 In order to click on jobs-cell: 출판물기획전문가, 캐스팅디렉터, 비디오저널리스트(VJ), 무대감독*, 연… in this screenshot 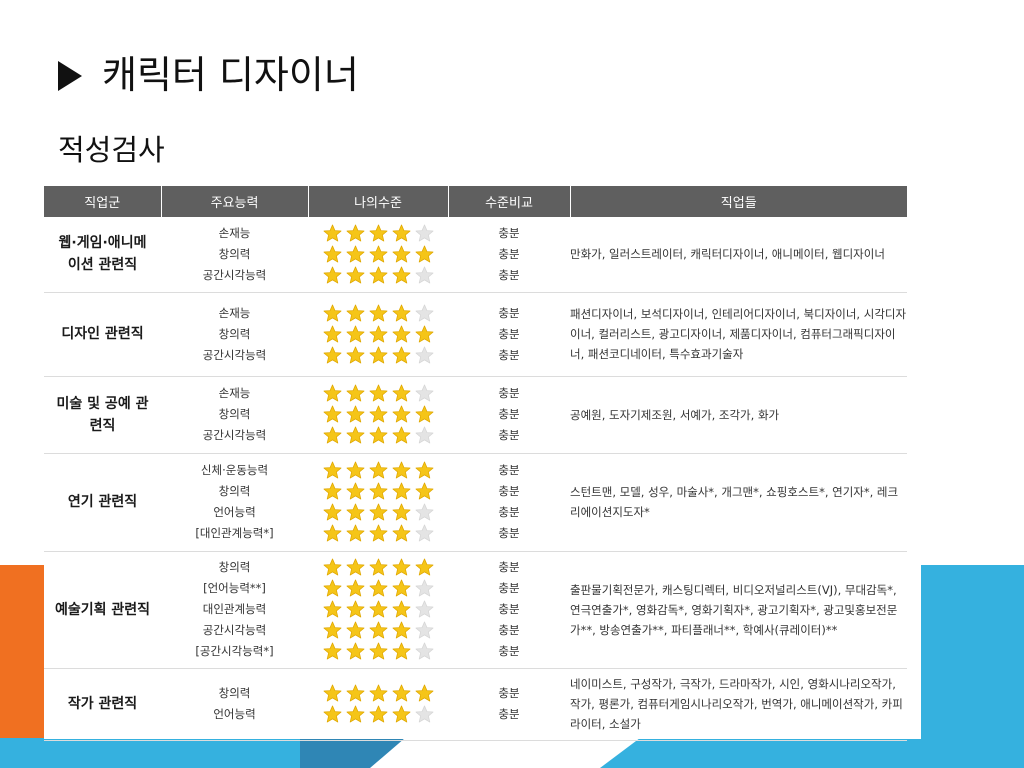, I will do `click(738, 610)`.